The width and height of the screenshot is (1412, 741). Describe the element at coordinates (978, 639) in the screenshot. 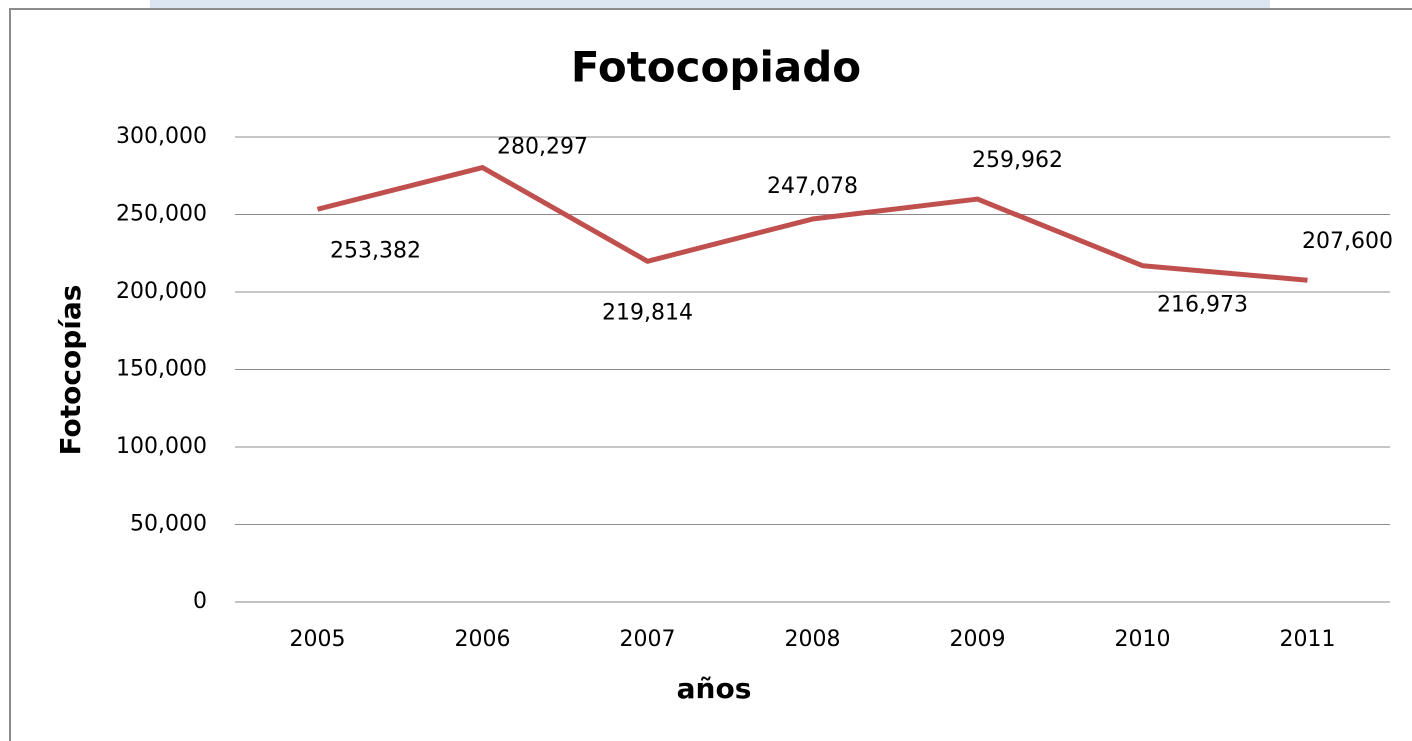

I see `x-tick-label: 2009` at that location.